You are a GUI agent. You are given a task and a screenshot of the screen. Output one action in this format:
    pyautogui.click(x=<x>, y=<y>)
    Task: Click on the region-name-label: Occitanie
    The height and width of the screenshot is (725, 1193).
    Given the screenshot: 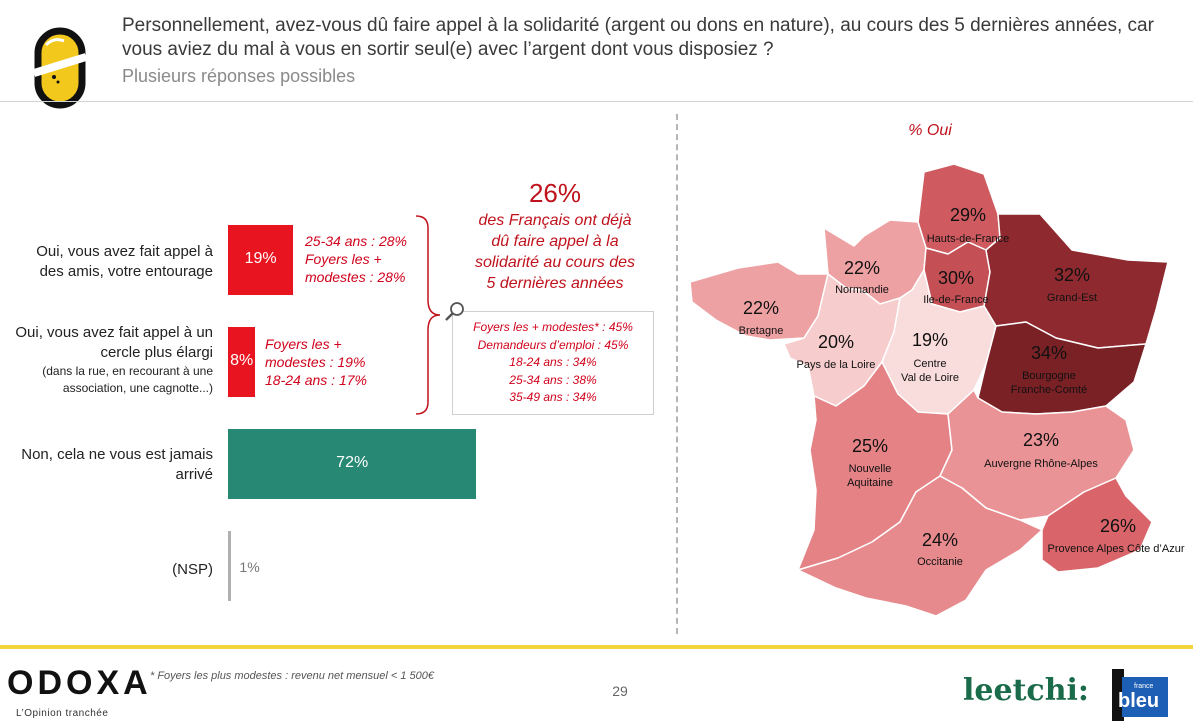 What is the action you would take?
    pyautogui.click(x=940, y=562)
    